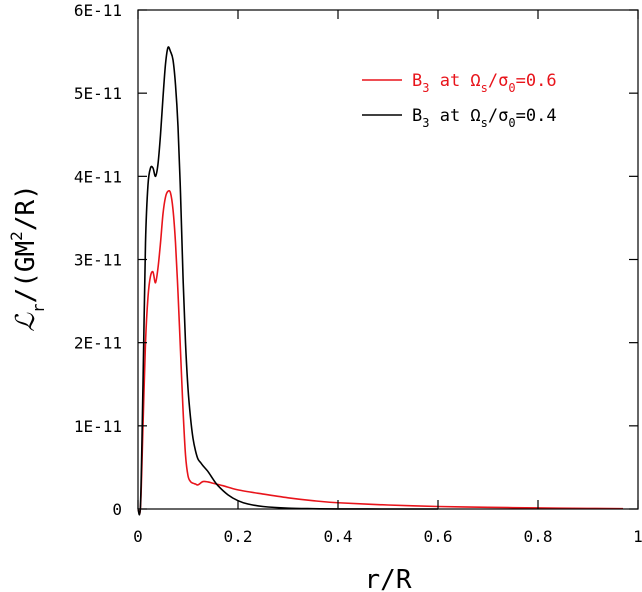  What do you see at coordinates (38, 308) in the screenshot?
I see `y-axis-title-subscript: r` at bounding box center [38, 308].